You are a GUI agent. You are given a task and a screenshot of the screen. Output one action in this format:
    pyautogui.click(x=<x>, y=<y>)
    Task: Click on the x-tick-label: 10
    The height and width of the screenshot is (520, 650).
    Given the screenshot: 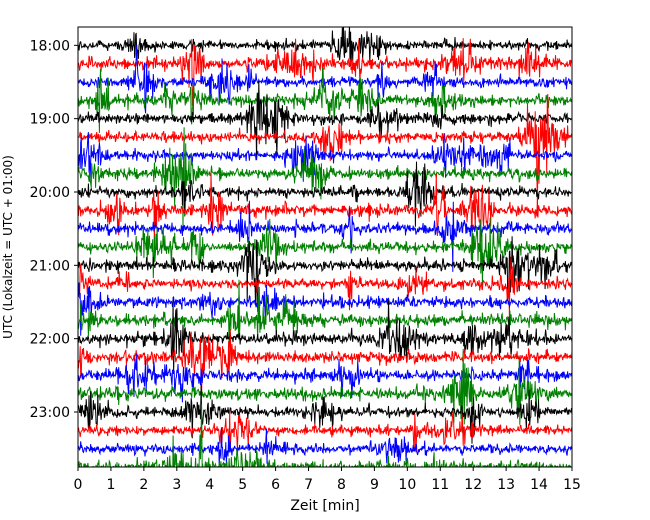 What is the action you would take?
    pyautogui.click(x=407, y=485)
    